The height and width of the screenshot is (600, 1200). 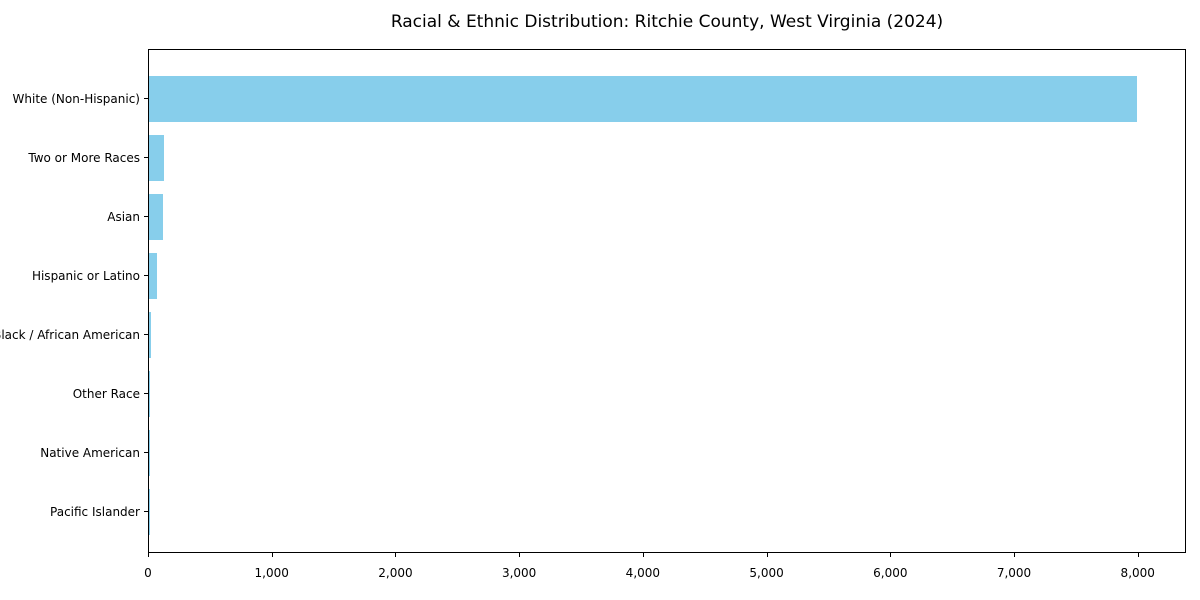 I want to click on x-axis-label: 6,000, so click(x=890, y=573).